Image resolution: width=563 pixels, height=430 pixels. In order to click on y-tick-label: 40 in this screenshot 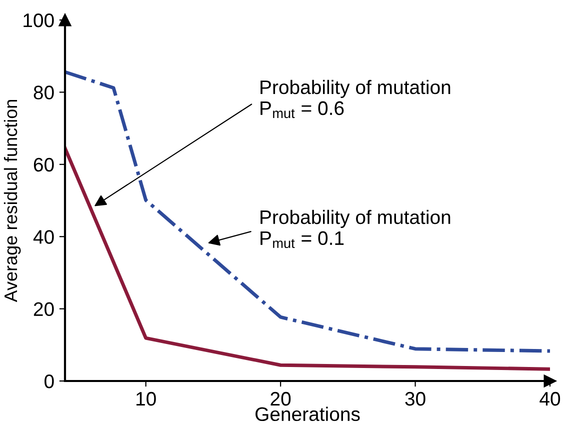, I will do `click(43, 237)`.